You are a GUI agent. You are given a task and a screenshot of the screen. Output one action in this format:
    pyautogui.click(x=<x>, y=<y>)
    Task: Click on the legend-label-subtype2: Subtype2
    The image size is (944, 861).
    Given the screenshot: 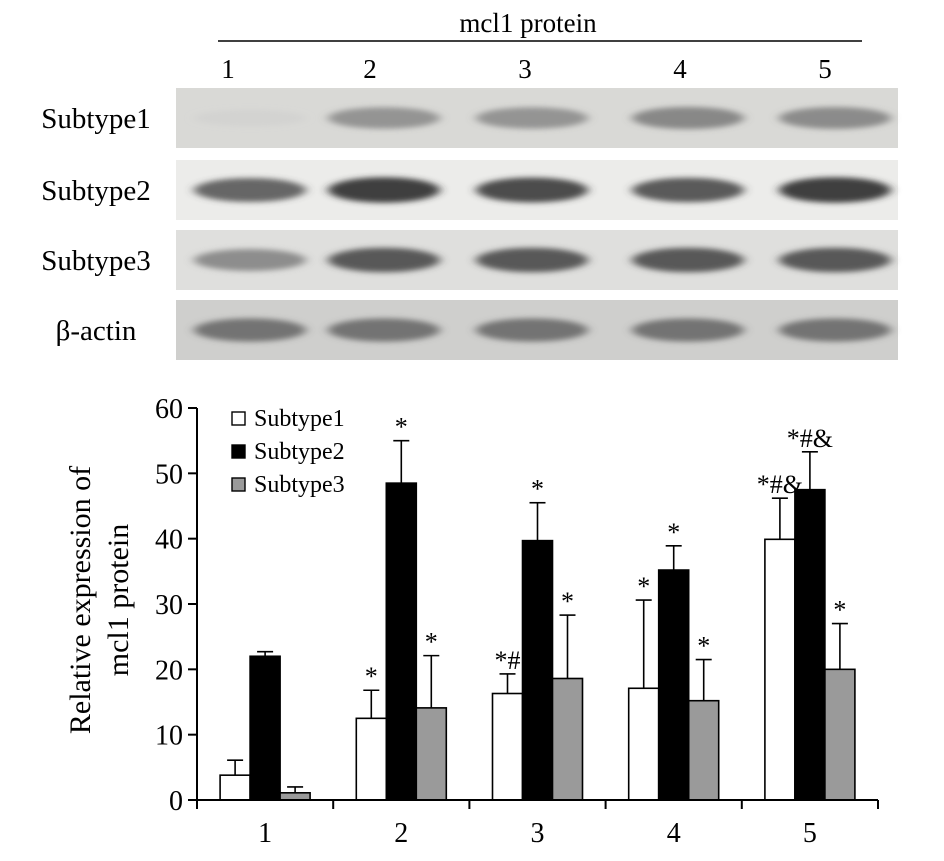 What is the action you would take?
    pyautogui.click(x=299, y=452)
    